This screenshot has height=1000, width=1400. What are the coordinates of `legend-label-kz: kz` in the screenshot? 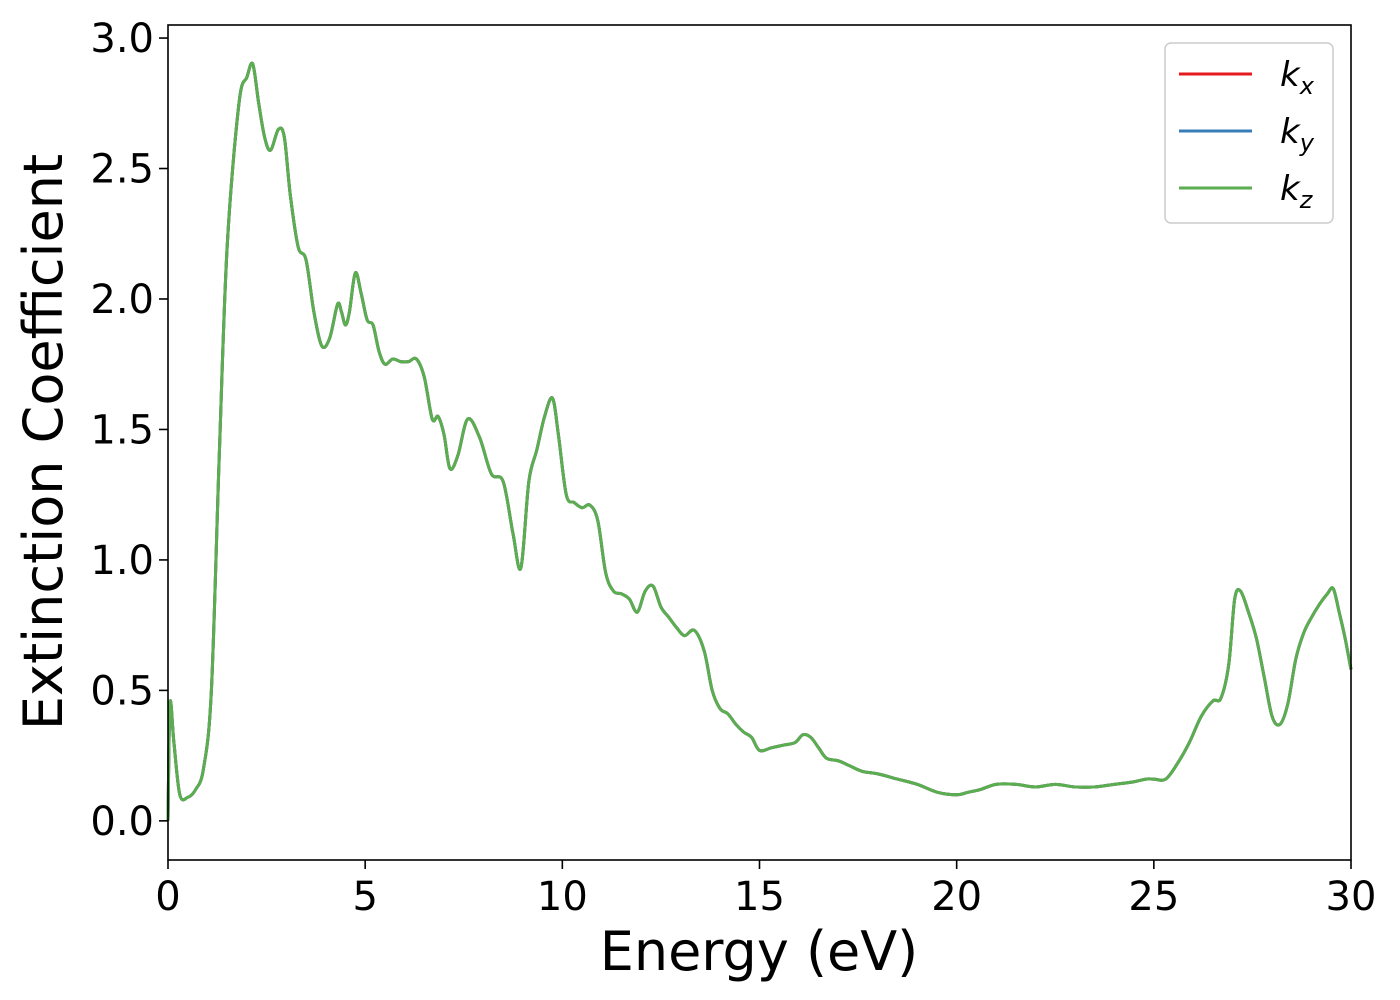 It's located at (1297, 191).